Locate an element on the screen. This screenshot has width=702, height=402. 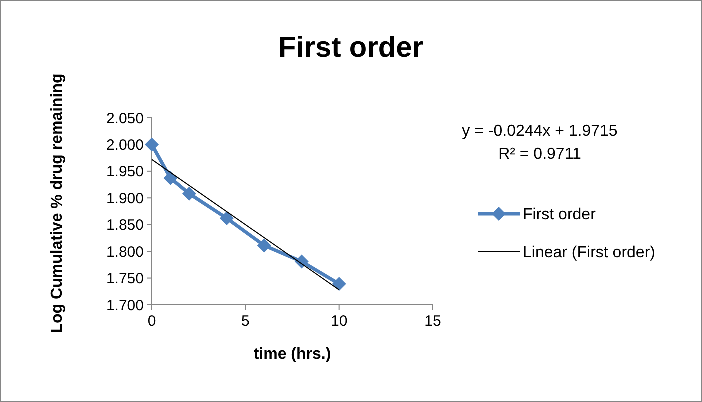
y-tick-label: 2.050 is located at coordinates (125, 119).